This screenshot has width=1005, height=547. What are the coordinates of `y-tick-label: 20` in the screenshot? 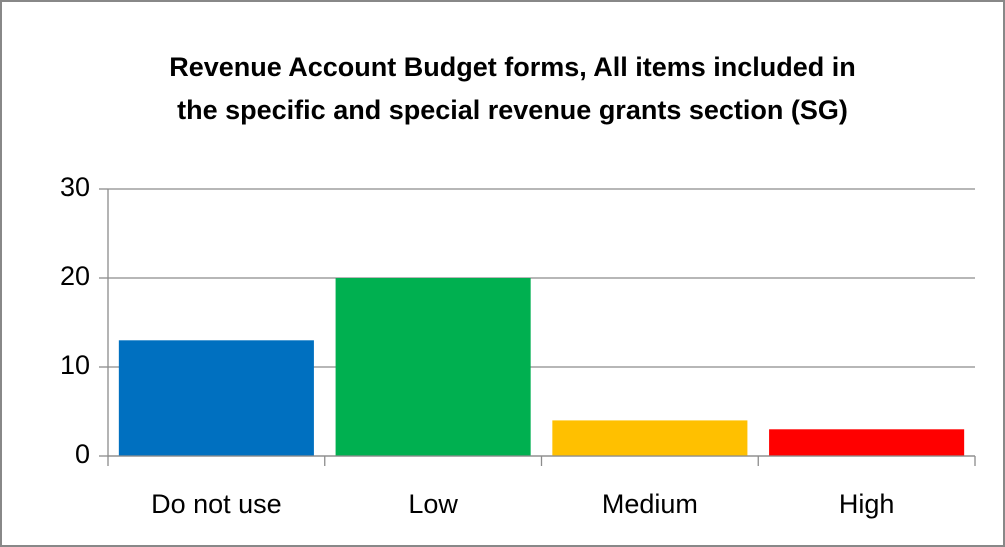 It's located at (75, 276).